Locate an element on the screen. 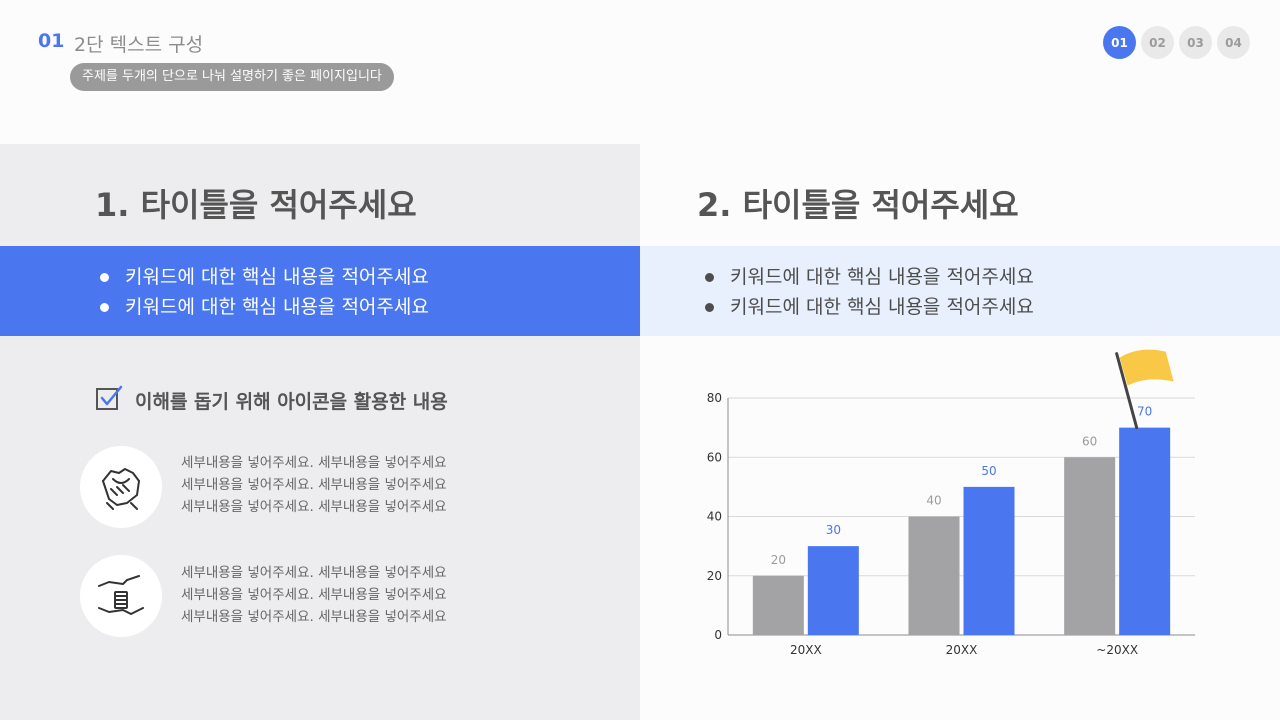 Image resolution: width=1280 pixels, height=720 pixels. y-tick-label: 60 is located at coordinates (714, 457).